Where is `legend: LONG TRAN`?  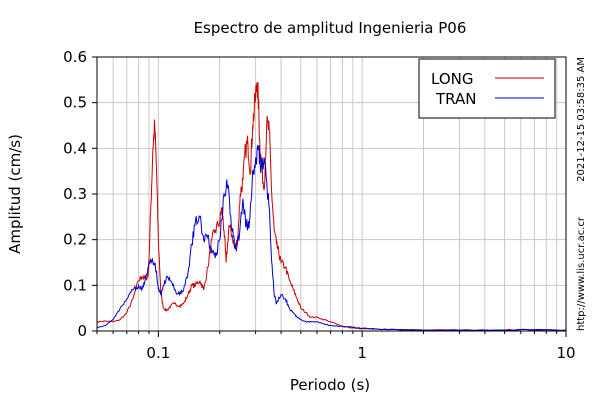
legend: LONG TRAN is located at coordinates (487, 88).